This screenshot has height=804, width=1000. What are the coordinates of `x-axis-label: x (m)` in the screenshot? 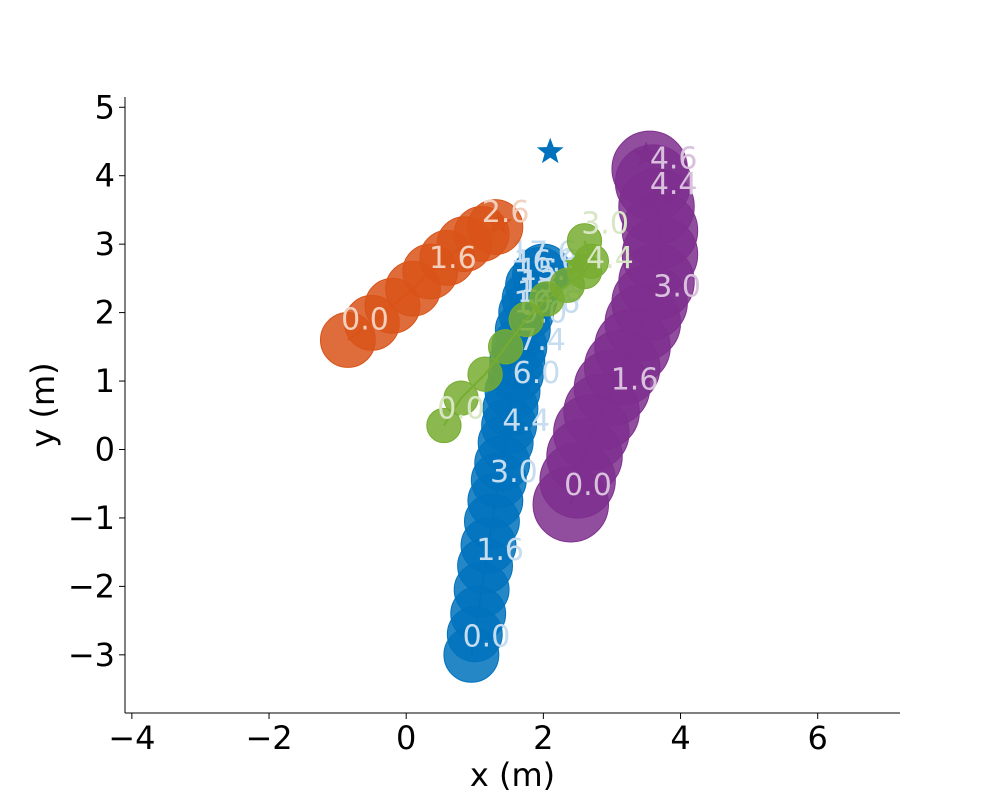 It's located at (512, 775).